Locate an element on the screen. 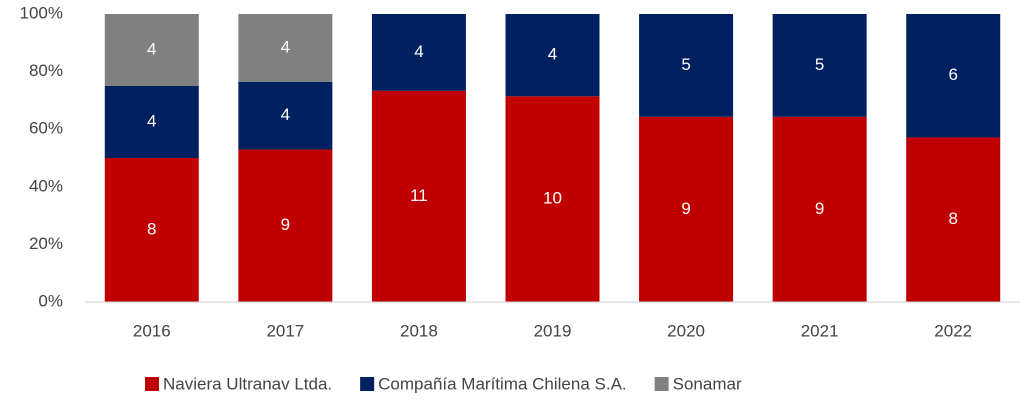 The width and height of the screenshot is (1025, 401). x-tick-label: 2019 is located at coordinates (553, 330).